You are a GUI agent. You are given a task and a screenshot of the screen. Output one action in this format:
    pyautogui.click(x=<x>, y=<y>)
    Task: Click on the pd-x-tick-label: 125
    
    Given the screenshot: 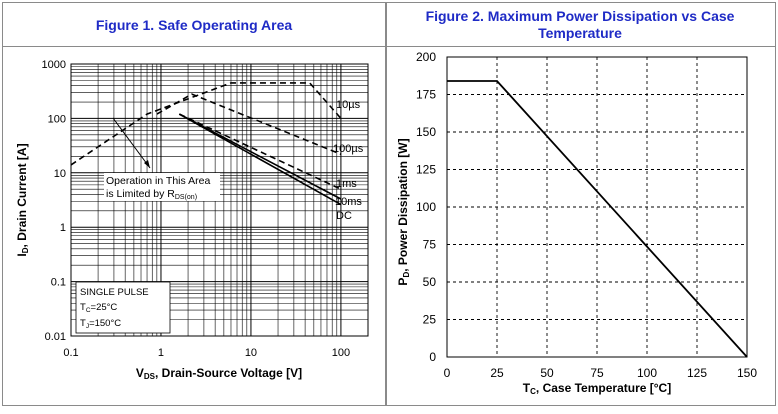 What is the action you would take?
    pyautogui.click(x=697, y=373)
    